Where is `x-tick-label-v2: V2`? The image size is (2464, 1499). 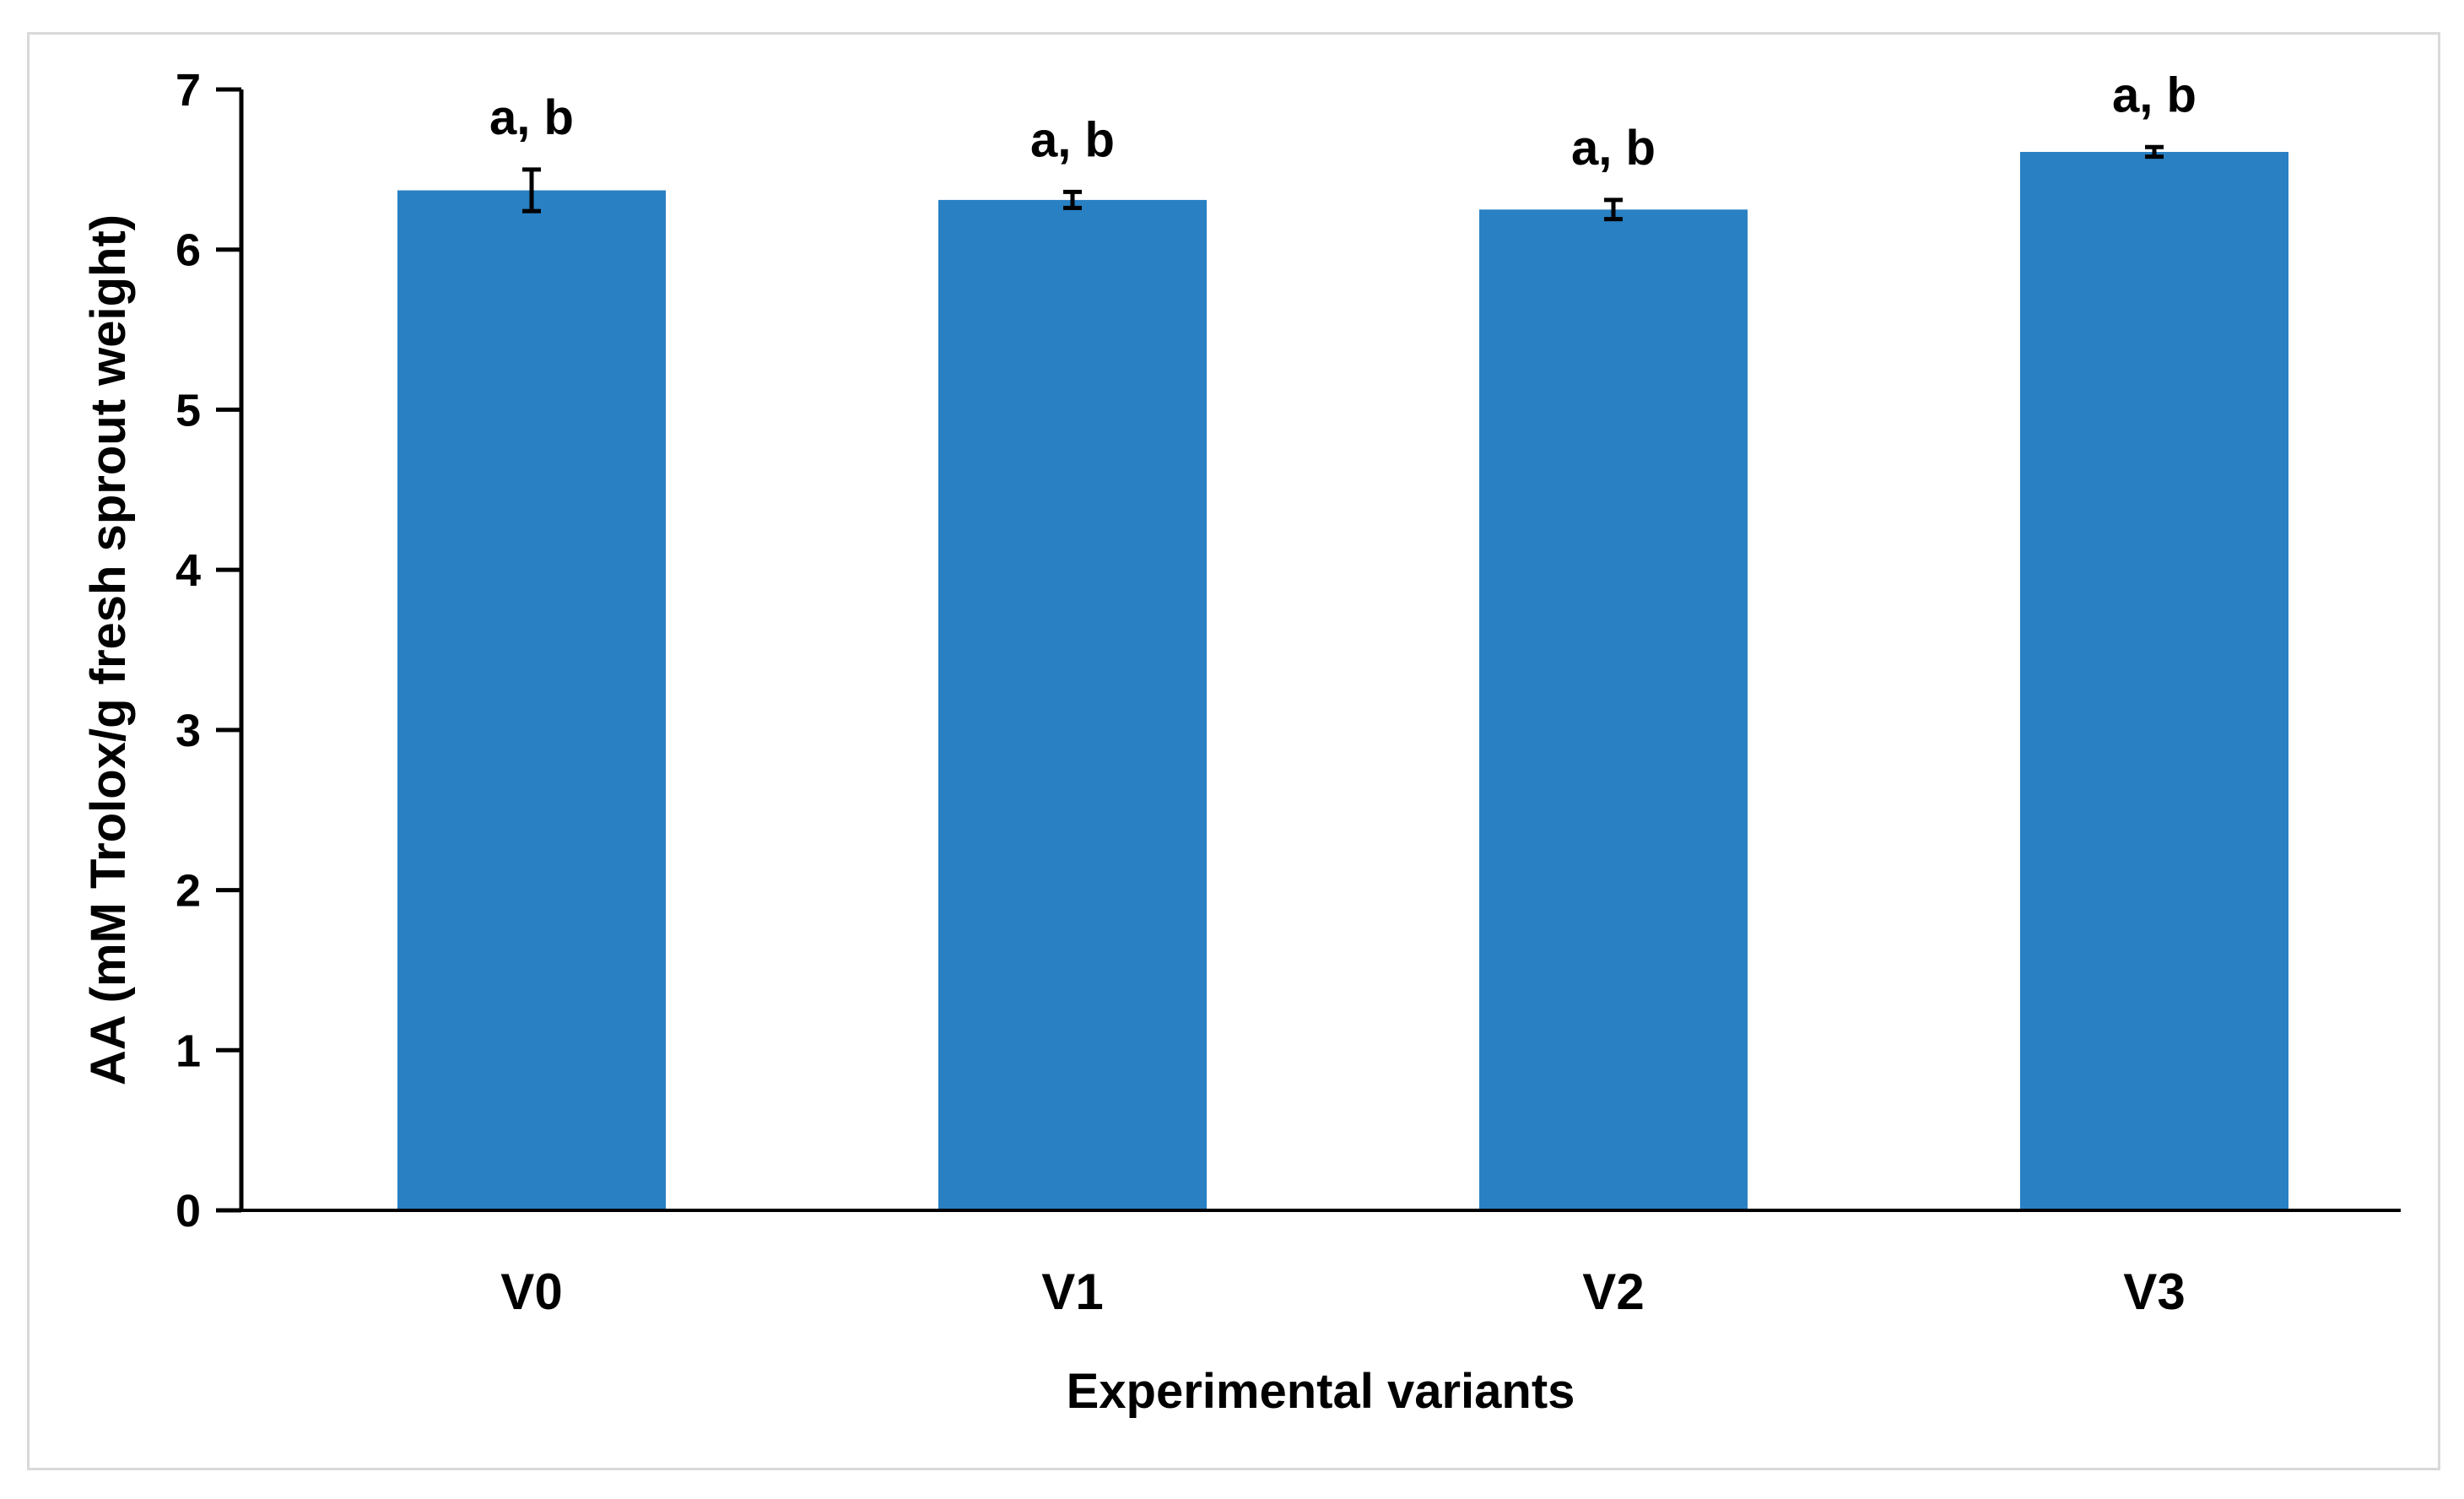
x-tick-label-v2: V2 is located at coordinates (1613, 1292).